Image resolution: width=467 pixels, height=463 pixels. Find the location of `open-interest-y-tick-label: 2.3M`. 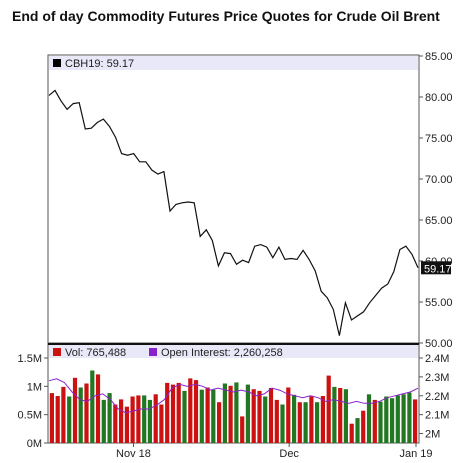

open-interest-y-tick-label: 2.3M is located at coordinates (437, 378).